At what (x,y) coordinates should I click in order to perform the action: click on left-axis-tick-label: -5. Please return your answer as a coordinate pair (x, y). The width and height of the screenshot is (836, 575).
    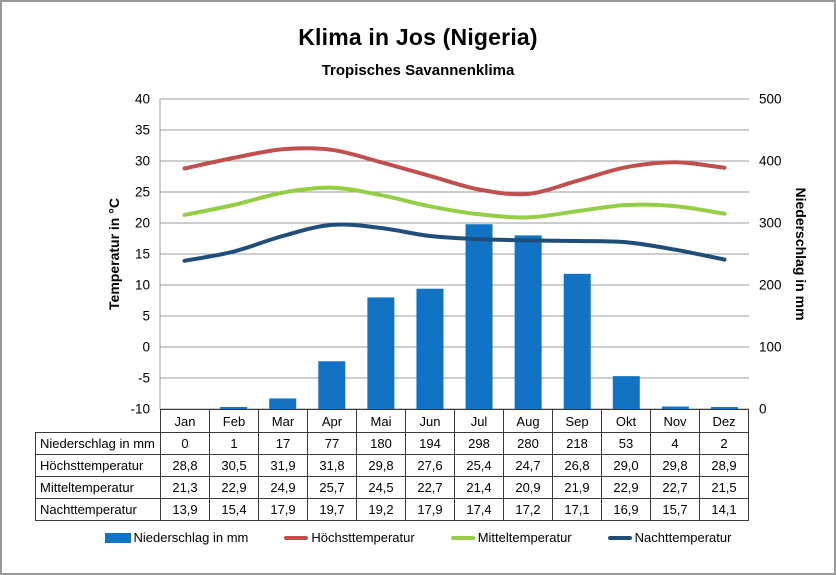
    Looking at the image, I should click on (144, 378).